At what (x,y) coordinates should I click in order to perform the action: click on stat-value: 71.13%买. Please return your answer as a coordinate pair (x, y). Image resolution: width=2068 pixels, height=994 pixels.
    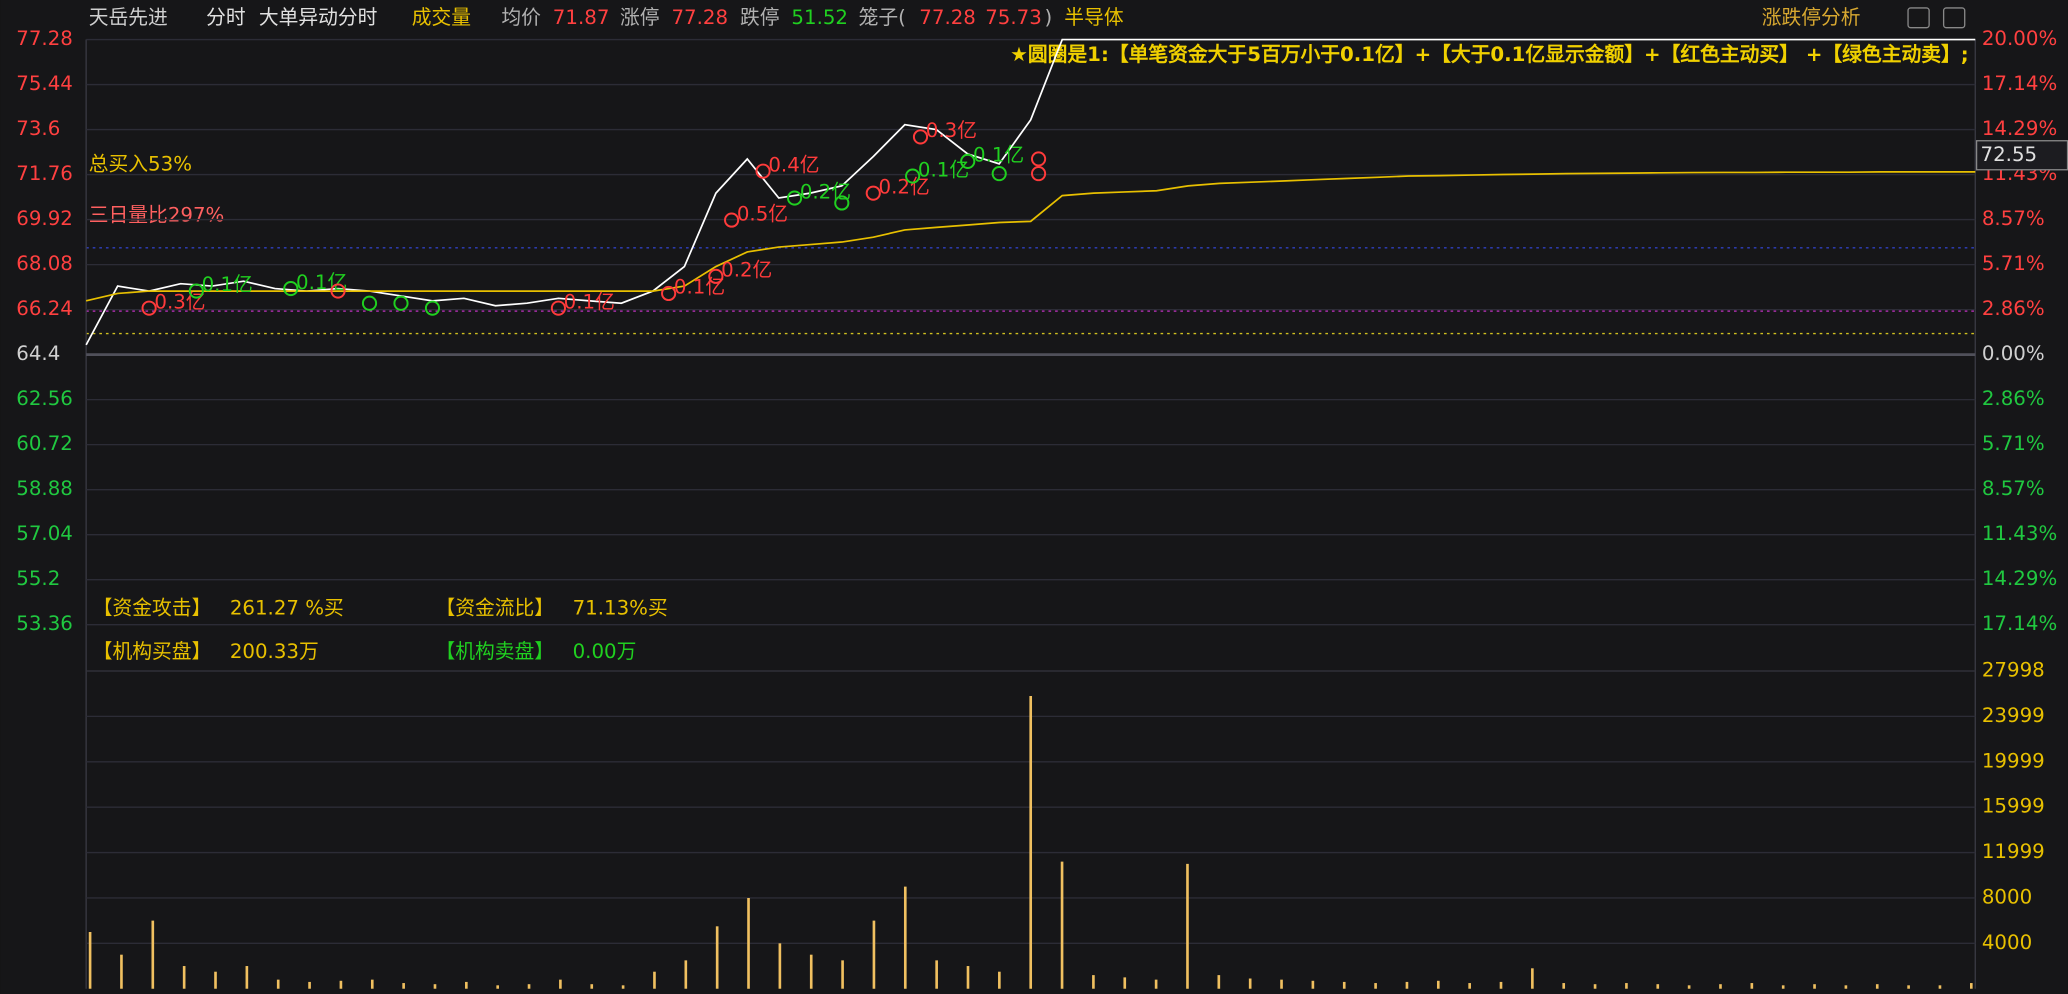
    Looking at the image, I should click on (620, 608).